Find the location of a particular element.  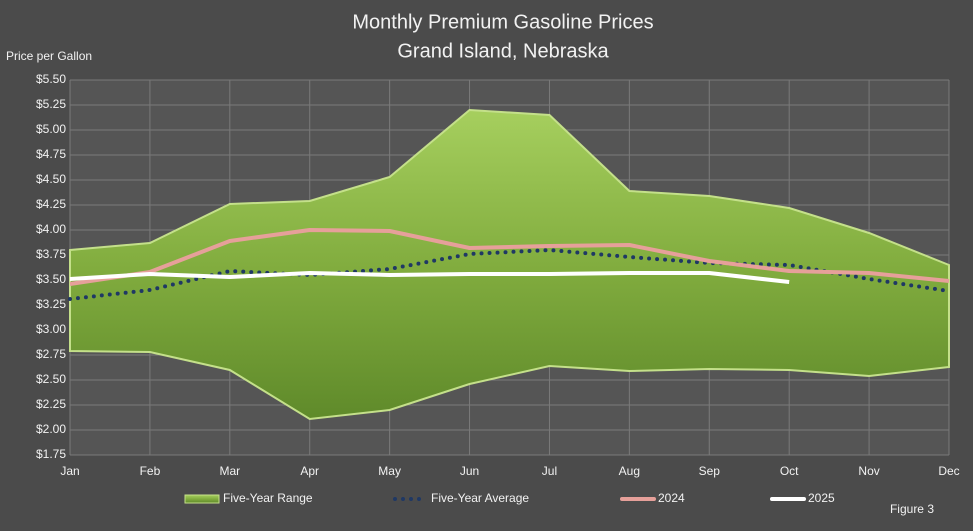

average-line is located at coordinates (509, 274).